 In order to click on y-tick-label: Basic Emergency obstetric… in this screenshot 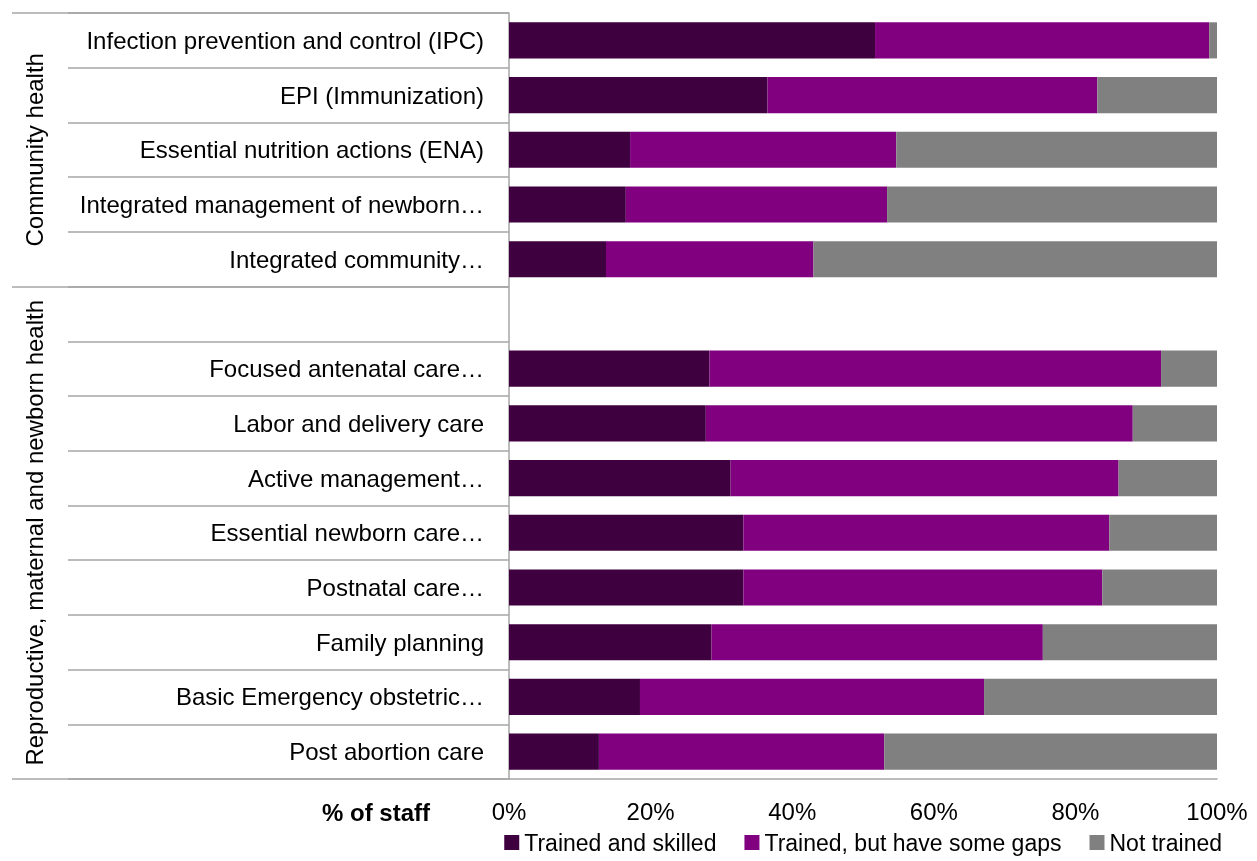, I will do `click(329, 697)`.